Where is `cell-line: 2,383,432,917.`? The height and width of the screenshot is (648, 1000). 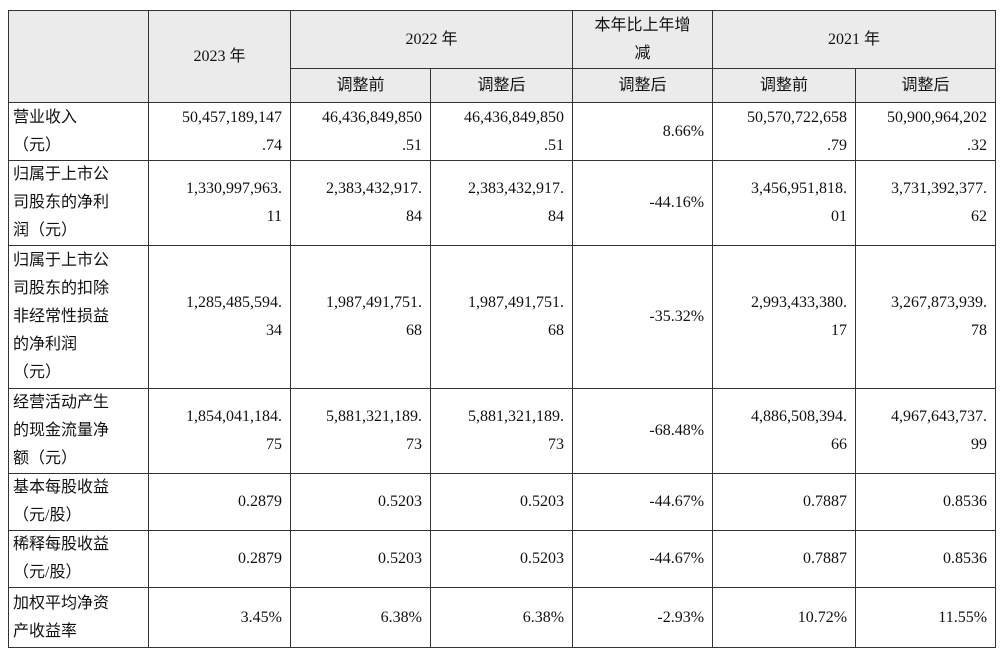 cell-line: 2,383,432,917. is located at coordinates (374, 188).